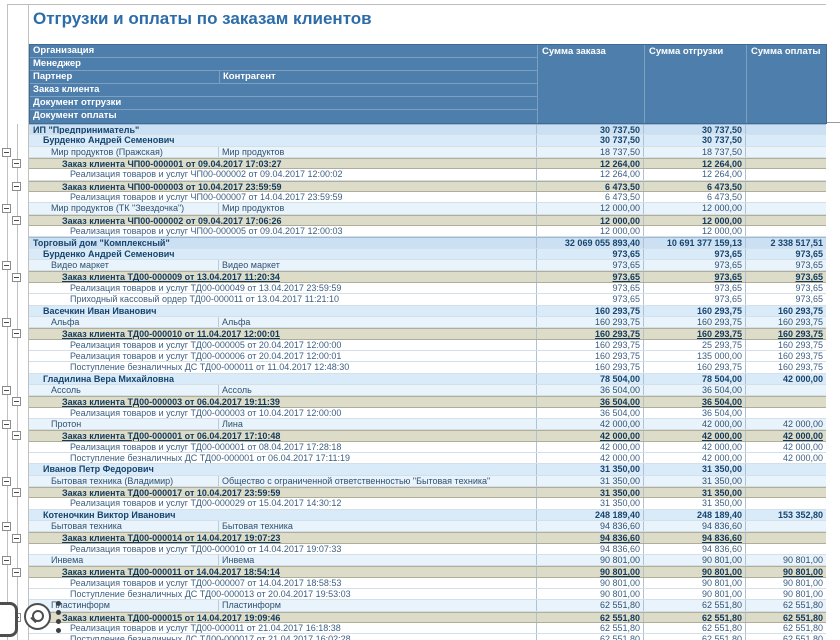 The height and width of the screenshot is (640, 840). Describe the element at coordinates (377, 152) in the screenshot. I see `contragent-cell: Мир продуктов` at that location.